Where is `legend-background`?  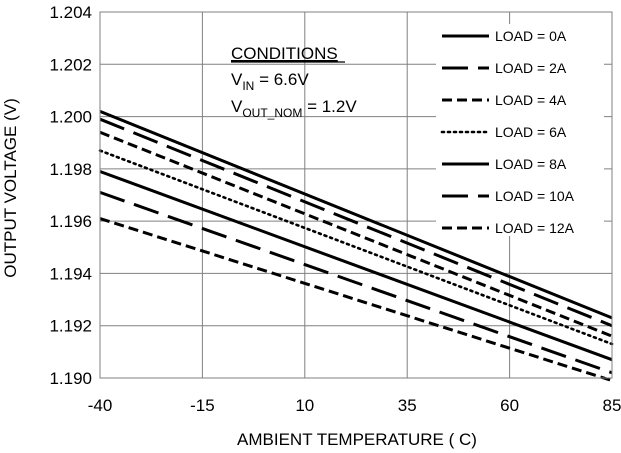
legend-background is located at coordinates (520, 130).